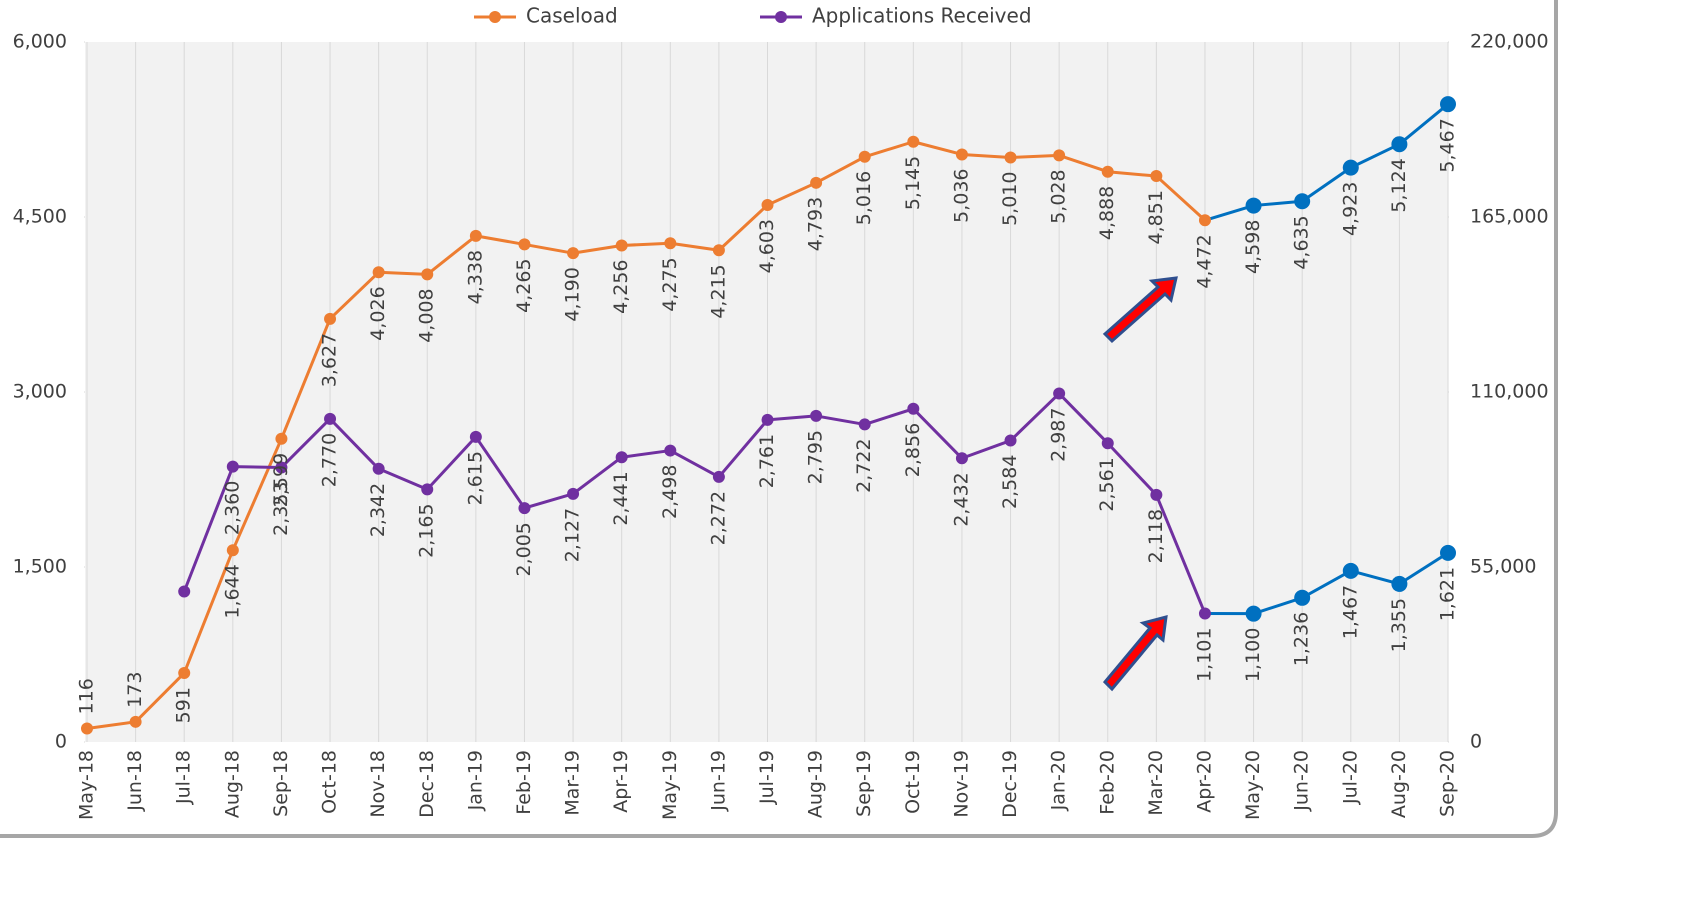  What do you see at coordinates (1448, 145) in the screenshot?
I see `data-label: 5,467` at bounding box center [1448, 145].